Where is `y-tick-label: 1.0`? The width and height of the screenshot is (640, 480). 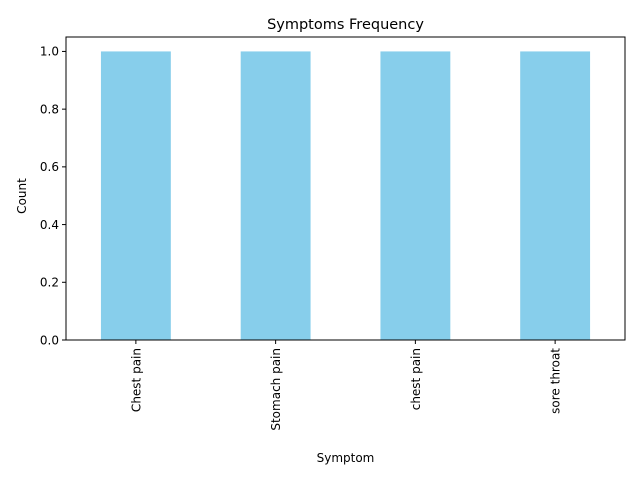
y-tick-label: 1.0 is located at coordinates (49, 52).